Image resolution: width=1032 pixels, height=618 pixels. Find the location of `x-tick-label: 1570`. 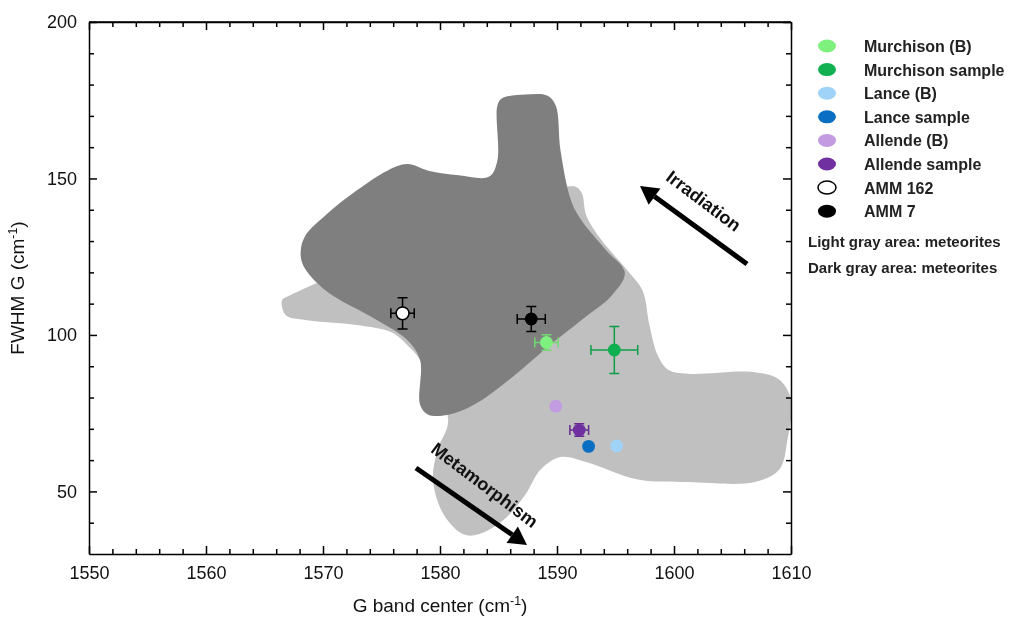

x-tick-label: 1570 is located at coordinates (323, 572).